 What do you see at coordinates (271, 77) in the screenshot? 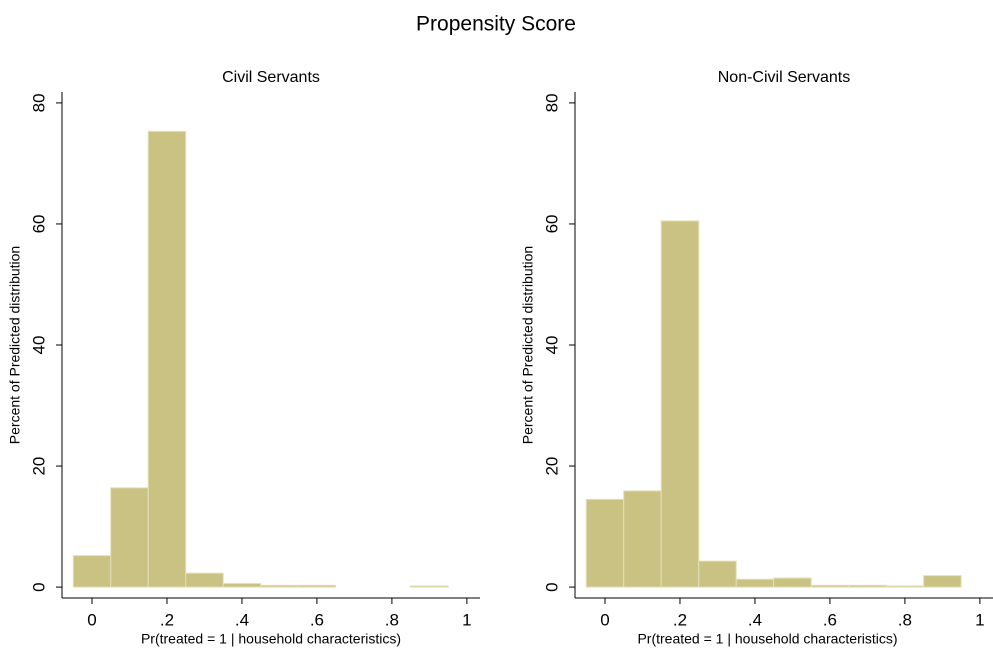
I see `panel-title: Civil Servants` at bounding box center [271, 77].